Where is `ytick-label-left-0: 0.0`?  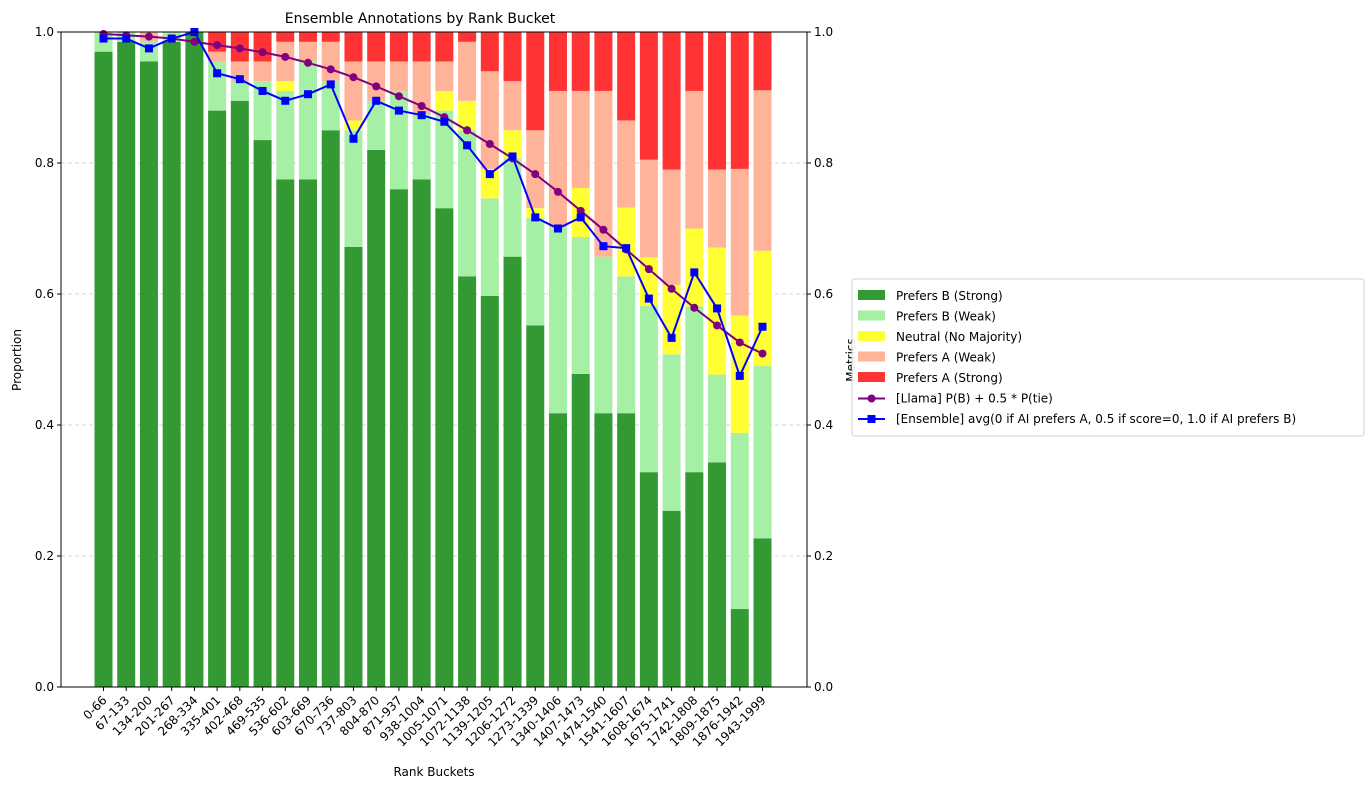
ytick-label-left-0: 0.0 is located at coordinates (44, 687).